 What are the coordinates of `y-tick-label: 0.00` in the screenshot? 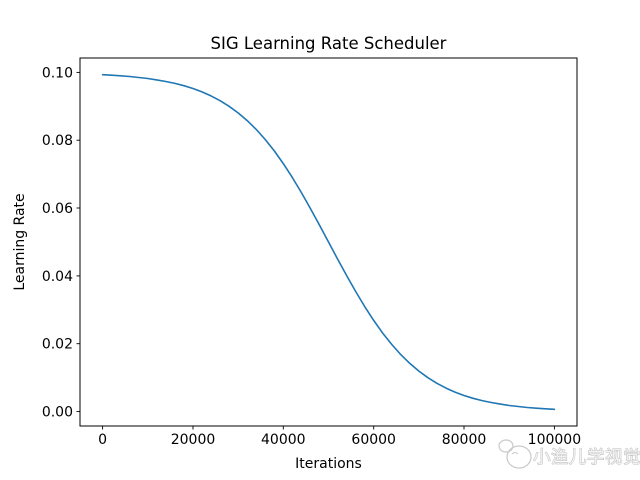 It's located at (57, 413).